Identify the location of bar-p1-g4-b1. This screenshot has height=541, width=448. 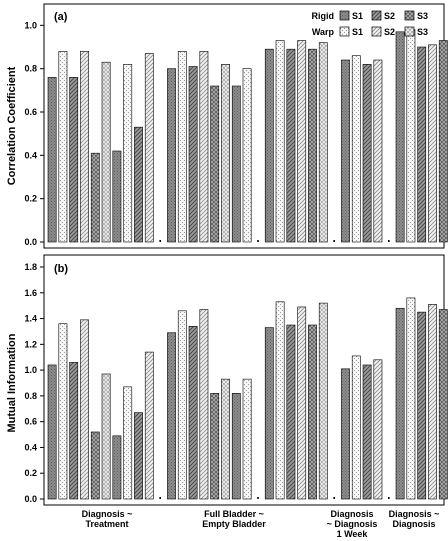
(411, 398).